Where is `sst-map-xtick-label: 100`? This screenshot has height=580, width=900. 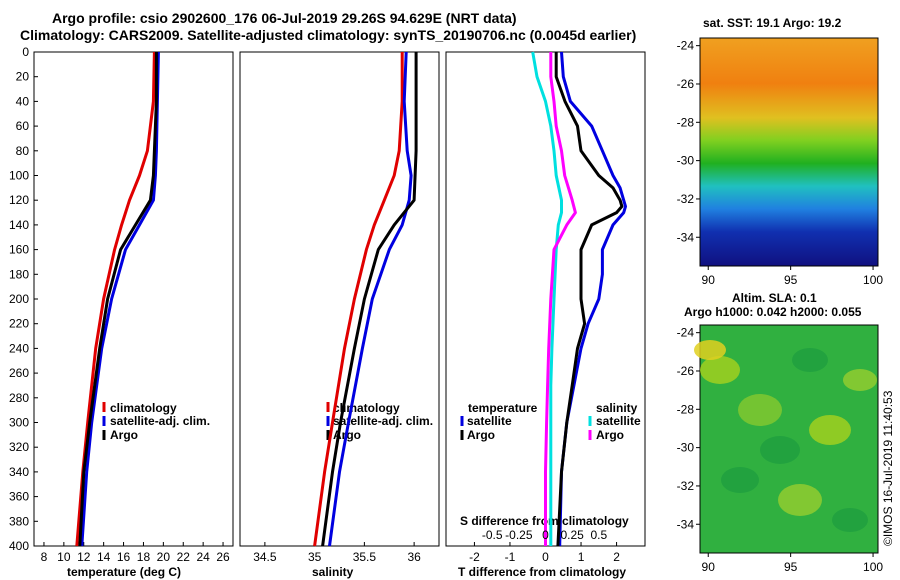
sst-map-xtick-label: 100 is located at coordinates (873, 280).